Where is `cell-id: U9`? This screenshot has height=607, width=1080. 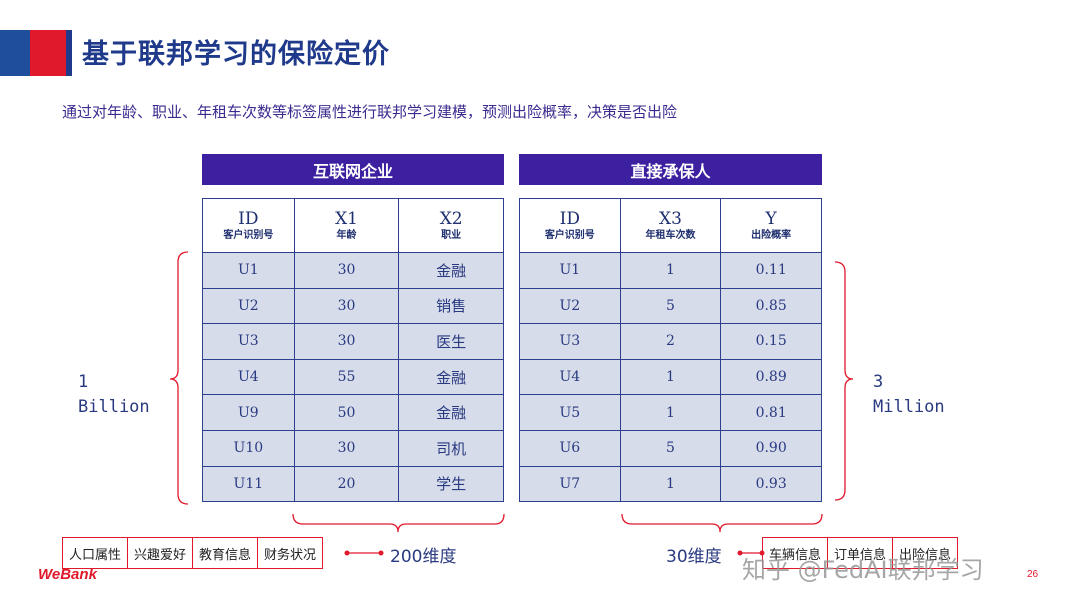 cell-id: U9 is located at coordinates (248, 412).